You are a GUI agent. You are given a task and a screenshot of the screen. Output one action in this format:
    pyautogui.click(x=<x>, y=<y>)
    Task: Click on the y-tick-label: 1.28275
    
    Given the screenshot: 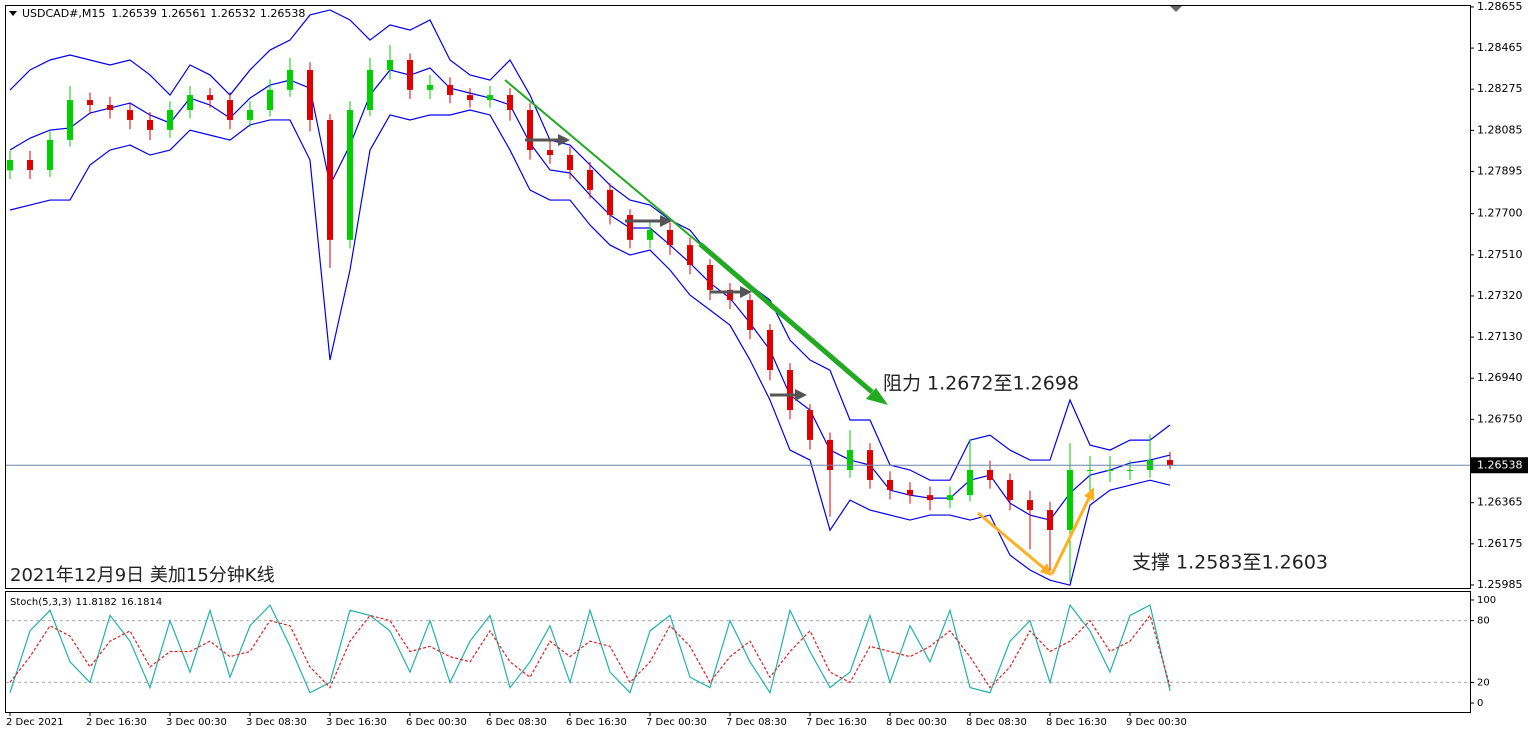 What is the action you would take?
    pyautogui.click(x=1500, y=88)
    